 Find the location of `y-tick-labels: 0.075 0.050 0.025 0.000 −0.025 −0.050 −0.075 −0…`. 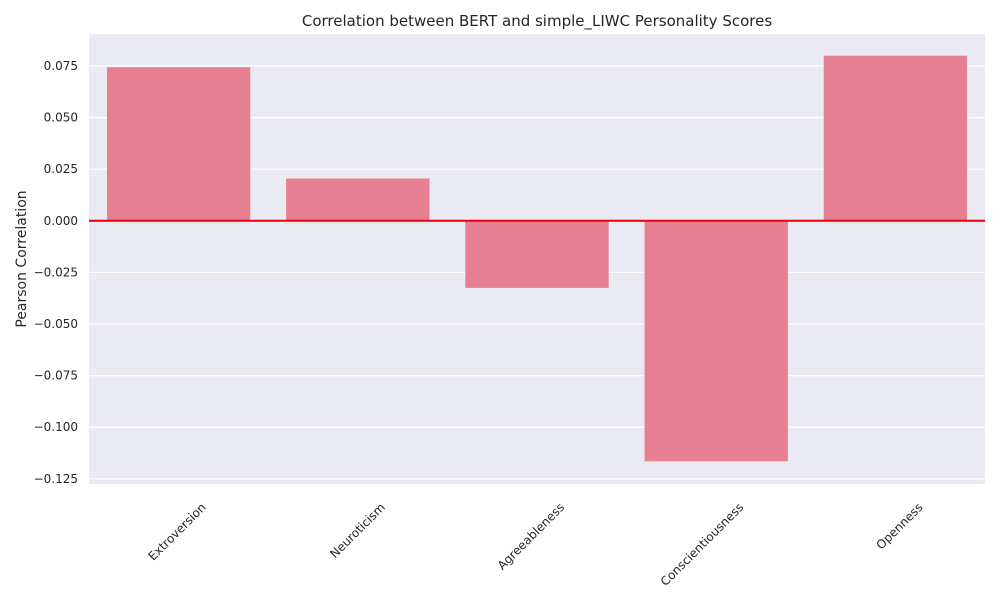

y-tick-labels: 0.075 0.050 0.025 0.000 −0.025 −0.050 −0.075 −0… is located at coordinates (56, 272).